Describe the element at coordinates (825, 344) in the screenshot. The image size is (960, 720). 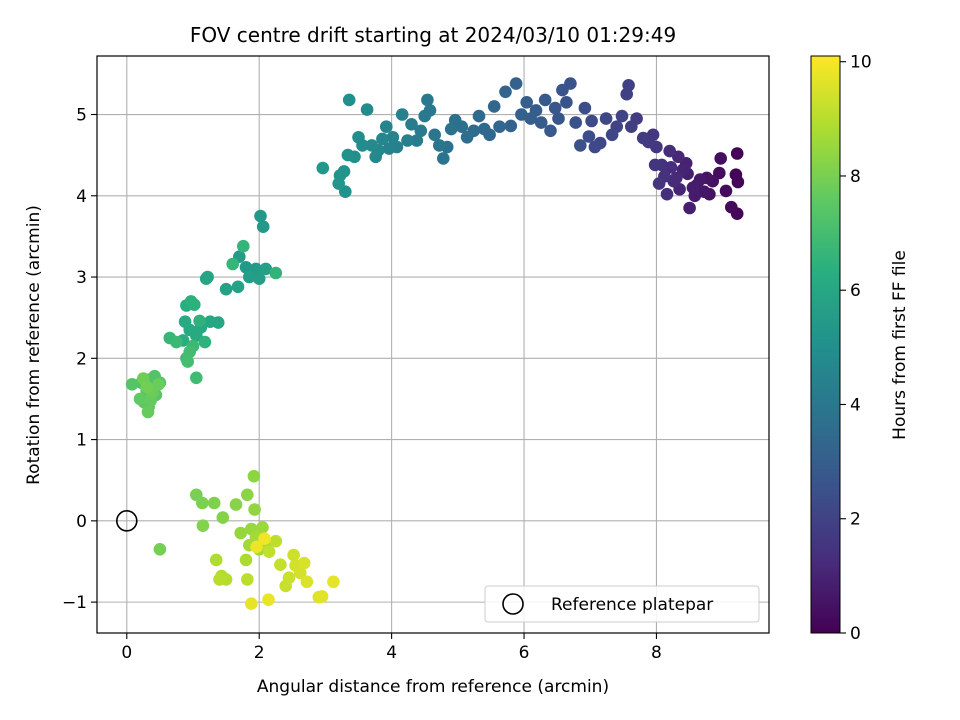
I see `colorbar-gradient` at that location.